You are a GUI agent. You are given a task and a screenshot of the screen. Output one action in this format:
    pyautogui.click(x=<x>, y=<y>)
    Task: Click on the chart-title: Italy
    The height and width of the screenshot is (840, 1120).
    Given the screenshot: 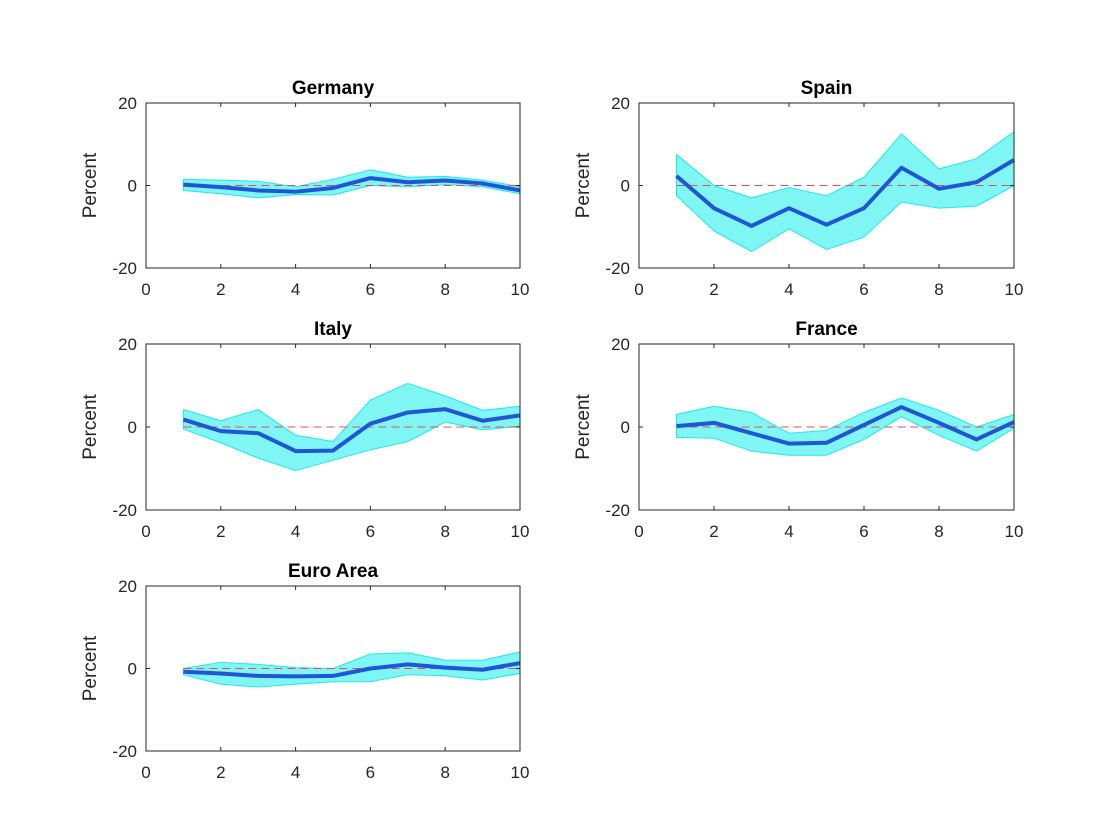 What is the action you would take?
    pyautogui.click(x=333, y=329)
    